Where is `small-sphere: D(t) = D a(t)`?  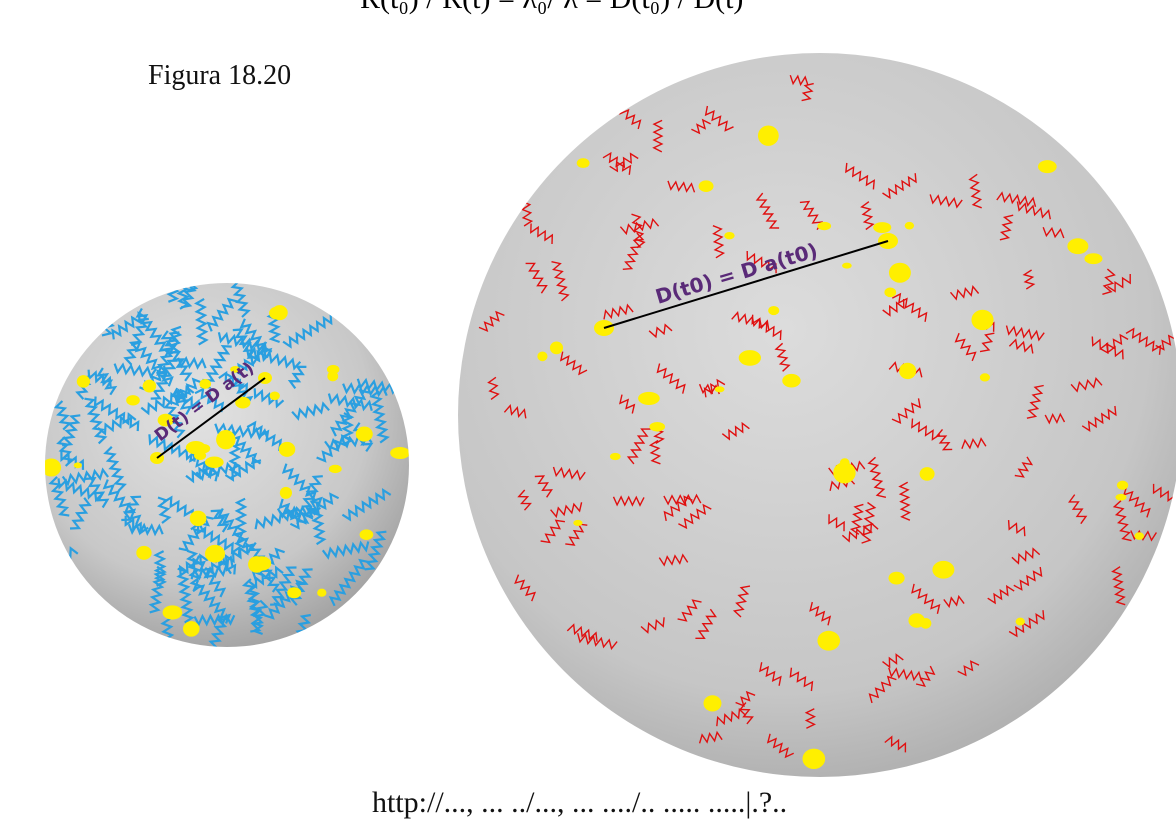 small-sphere: D(t) = D a(t) is located at coordinates (227, 465).